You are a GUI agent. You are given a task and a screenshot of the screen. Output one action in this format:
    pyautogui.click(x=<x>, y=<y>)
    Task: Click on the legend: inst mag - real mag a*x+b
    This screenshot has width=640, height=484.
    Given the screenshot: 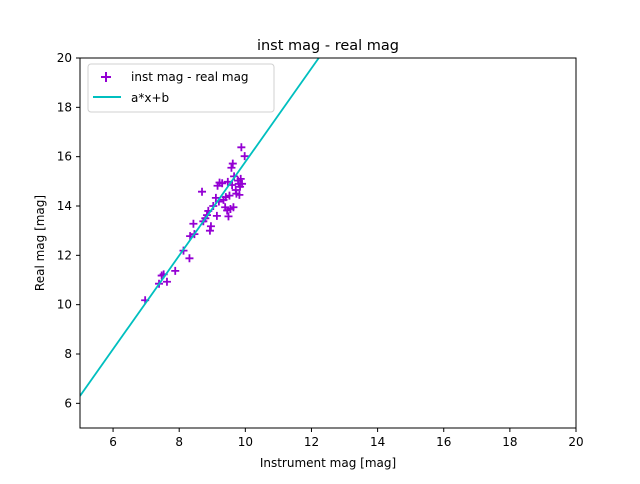 What is the action you would take?
    pyautogui.click(x=181, y=88)
    